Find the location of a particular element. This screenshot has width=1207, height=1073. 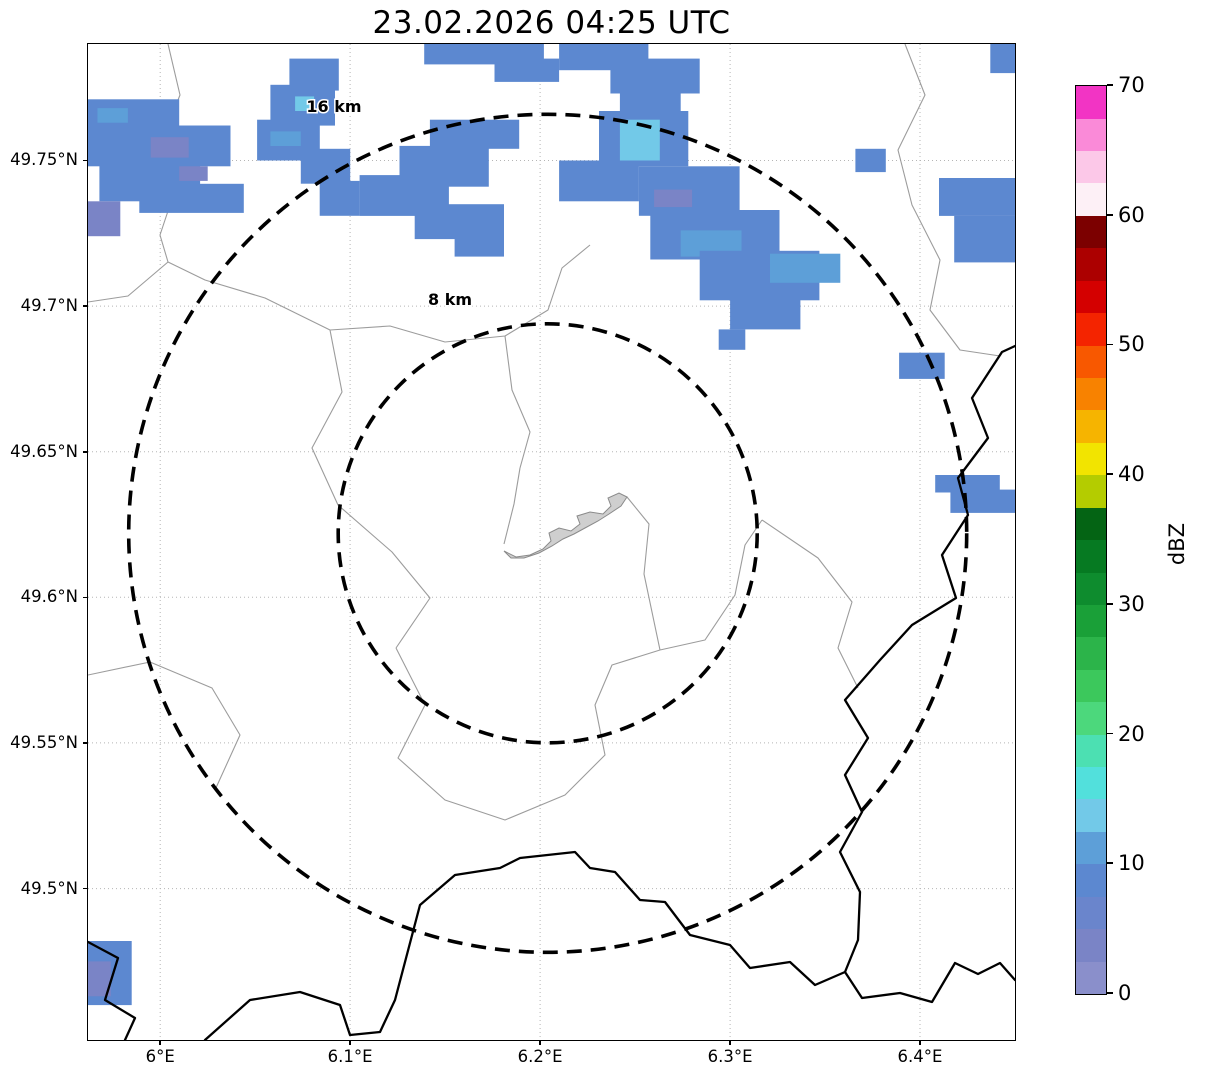

colorbar-tick-label: 70 is located at coordinates (1131, 85).